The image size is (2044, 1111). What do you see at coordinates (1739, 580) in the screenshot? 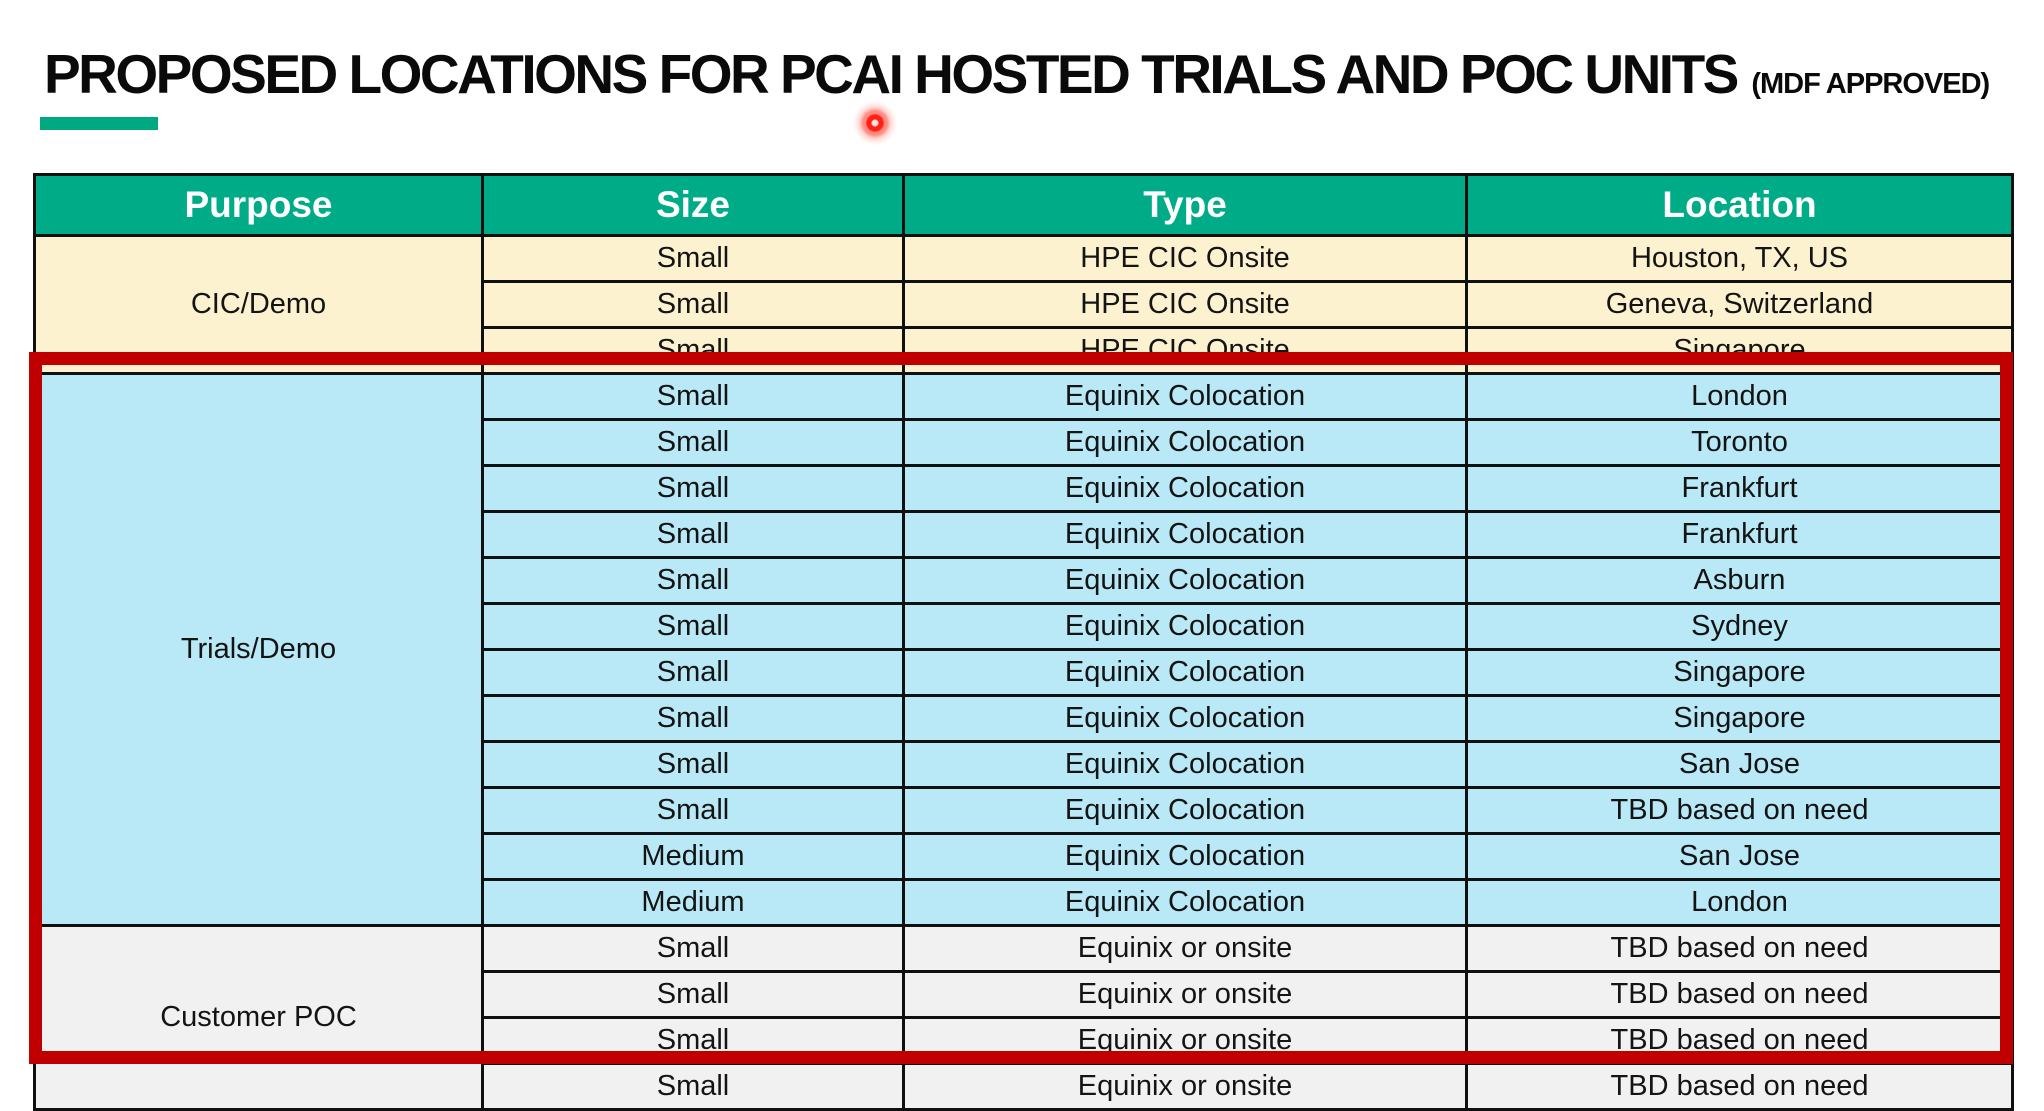
I see `location-cell: Asburn` at bounding box center [1739, 580].